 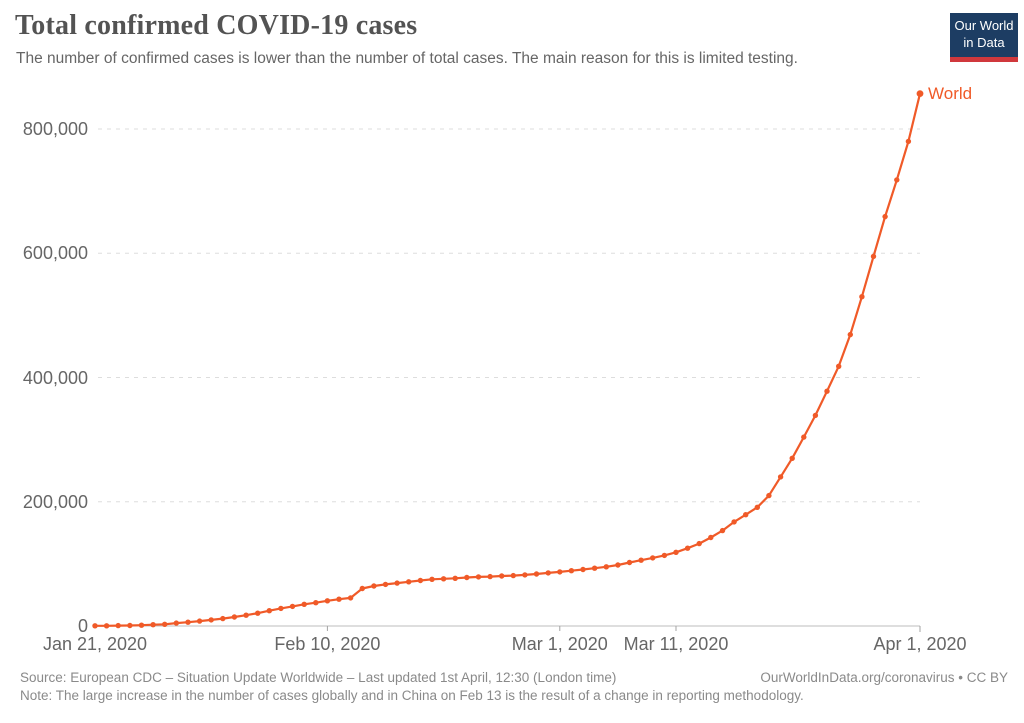 I want to click on logo-line2: in Data, so click(x=984, y=42).